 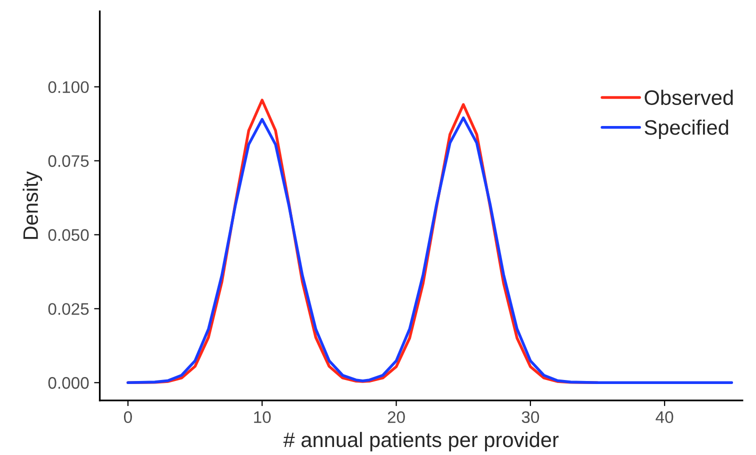 I want to click on x-tick-label: 30, so click(x=531, y=417).